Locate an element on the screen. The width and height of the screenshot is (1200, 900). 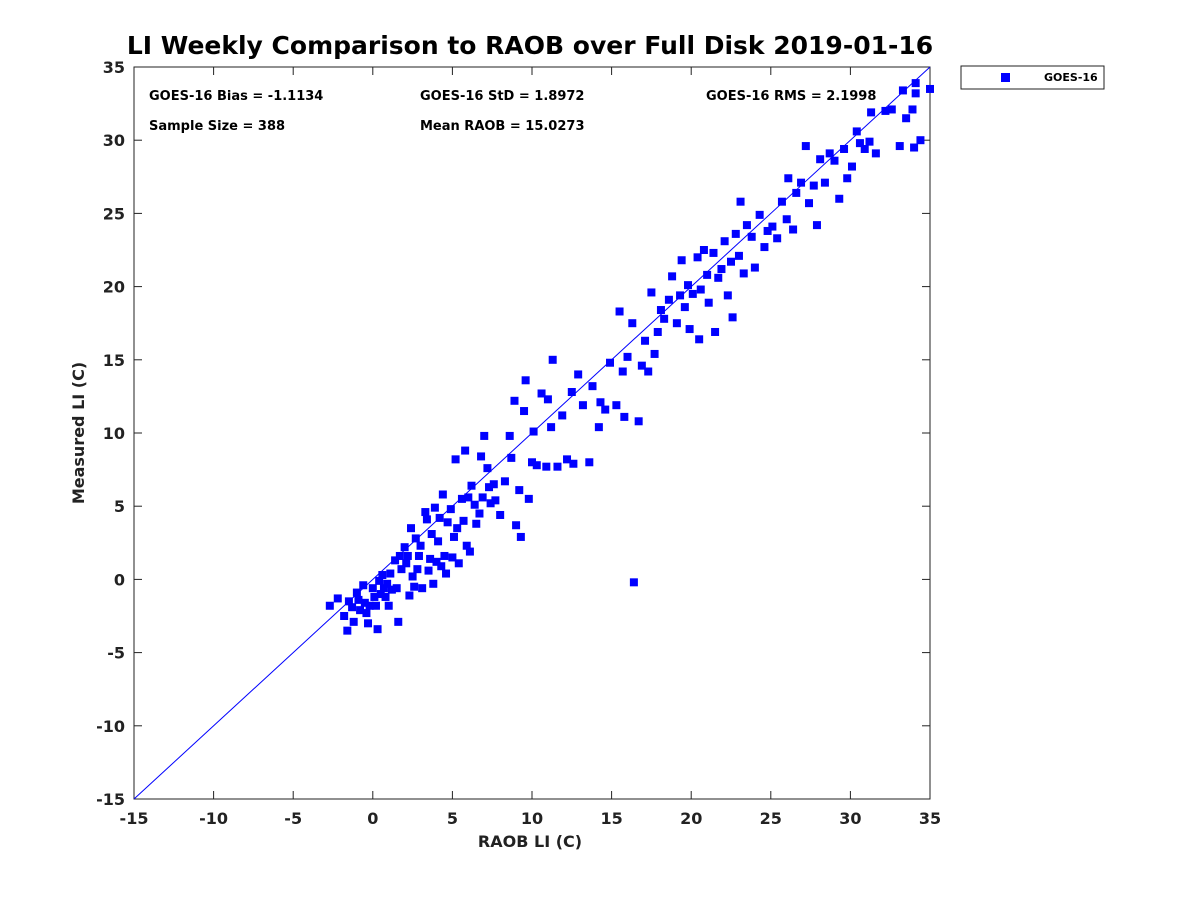
x-tick-label: 25 is located at coordinates (771, 818).